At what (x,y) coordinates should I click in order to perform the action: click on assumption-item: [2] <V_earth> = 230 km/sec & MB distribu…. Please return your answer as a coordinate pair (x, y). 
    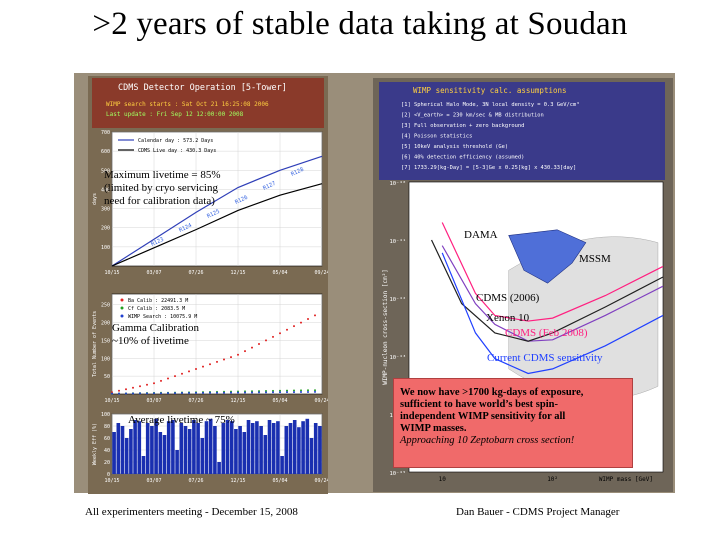
    Looking at the image, I should click on (472, 116).